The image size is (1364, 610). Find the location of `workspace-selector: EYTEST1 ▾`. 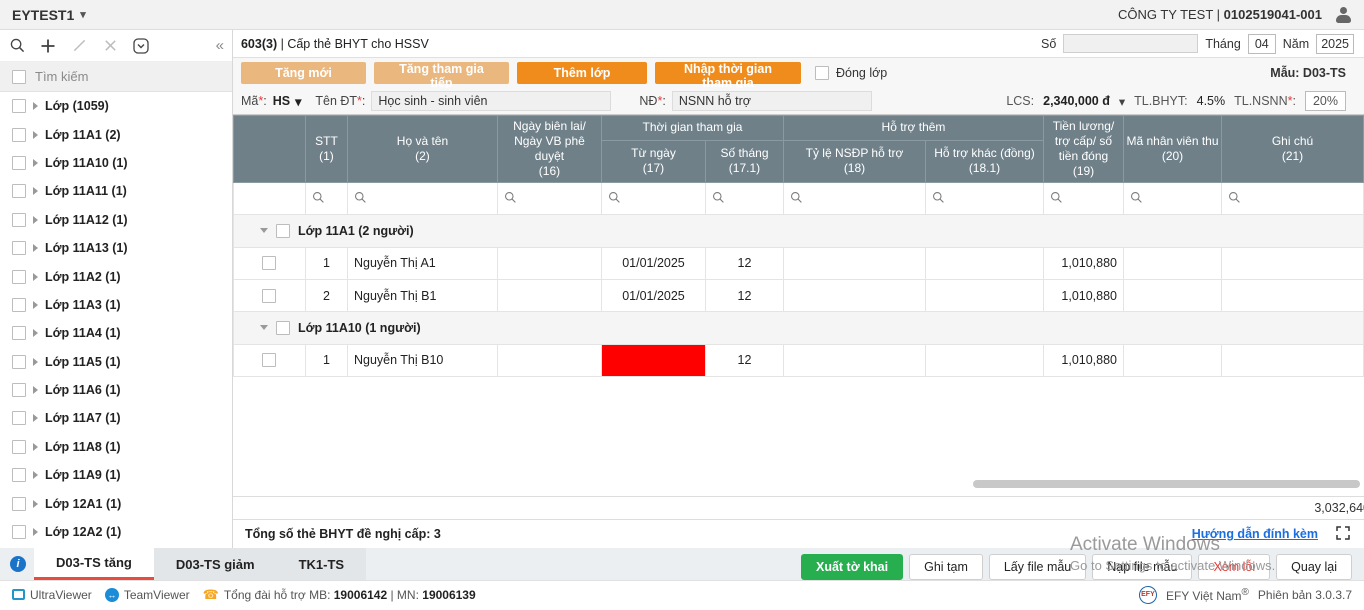

workspace-selector: EYTEST1 ▾ is located at coordinates (49, 15).